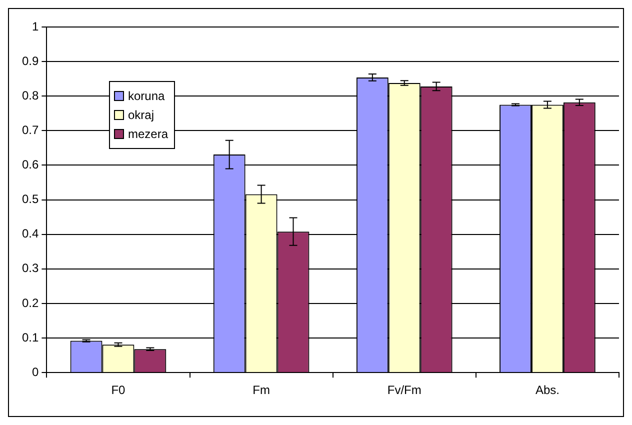 The width and height of the screenshot is (632, 425). Describe the element at coordinates (118, 390) in the screenshot. I see `x-tick-label: F0` at that location.